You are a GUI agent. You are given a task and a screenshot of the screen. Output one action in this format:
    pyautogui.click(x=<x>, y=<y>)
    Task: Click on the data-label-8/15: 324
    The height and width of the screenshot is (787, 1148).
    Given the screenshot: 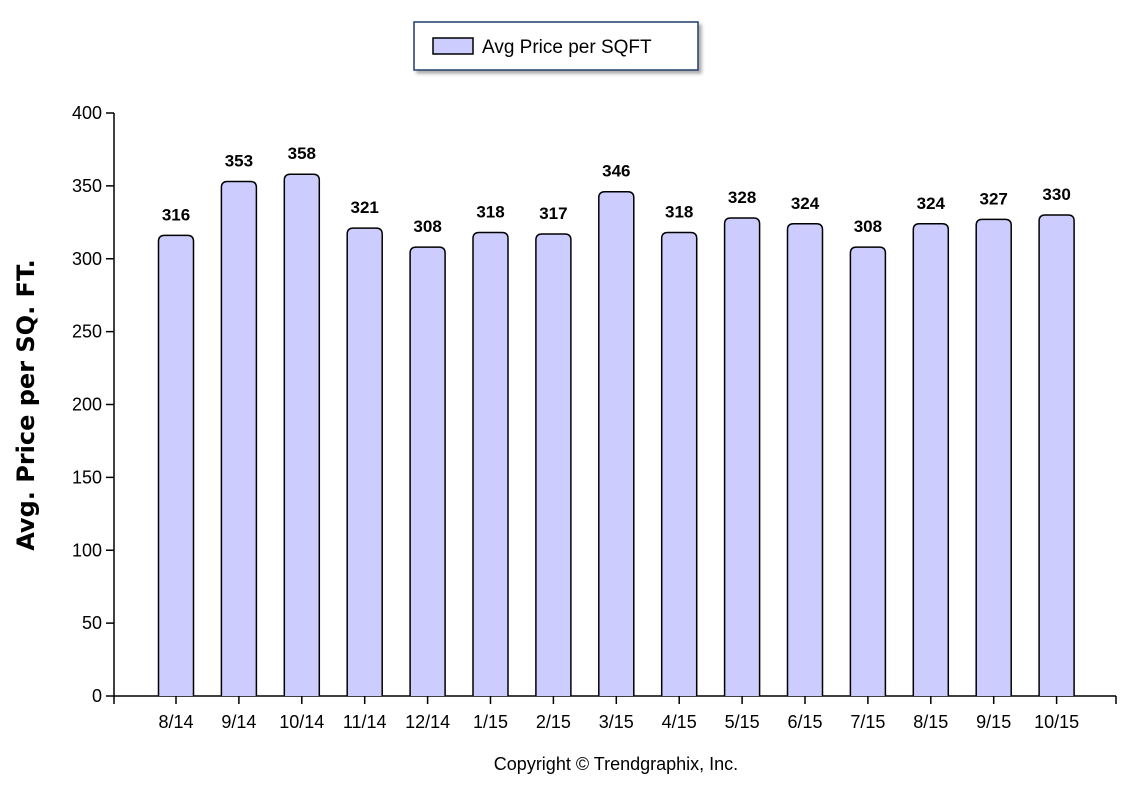 What is the action you would take?
    pyautogui.click(x=931, y=203)
    